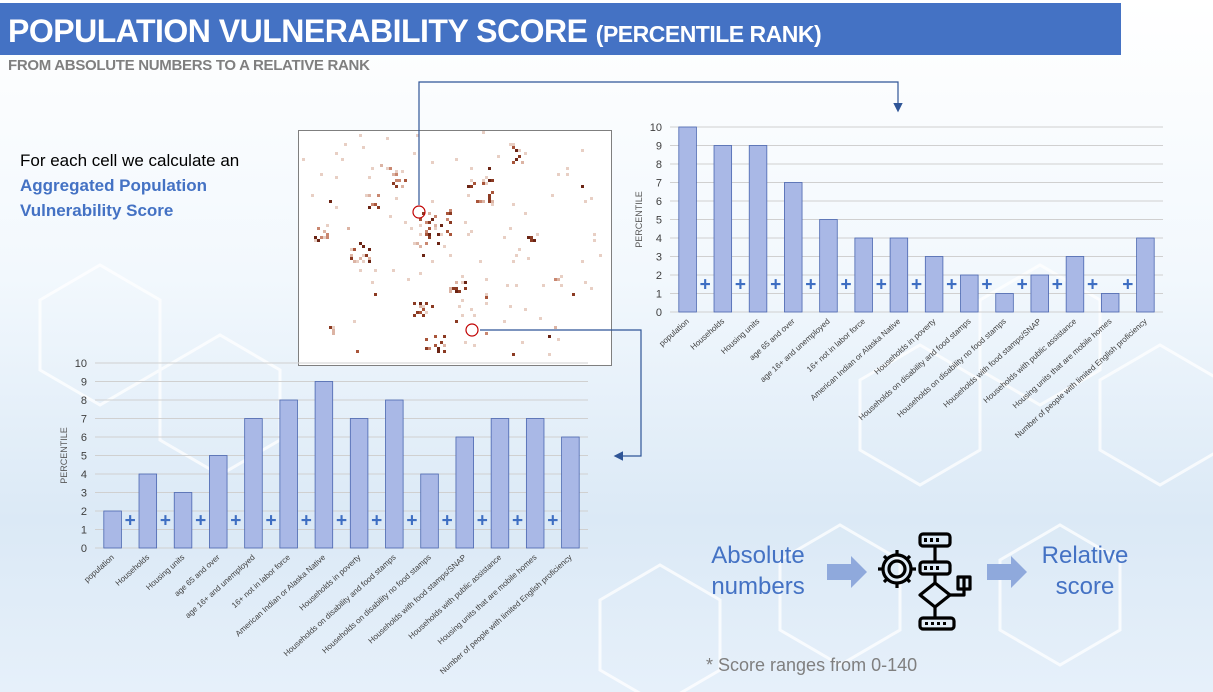  What do you see at coordinates (84, 383) in the screenshot?
I see `y-tick-label: 9` at bounding box center [84, 383].